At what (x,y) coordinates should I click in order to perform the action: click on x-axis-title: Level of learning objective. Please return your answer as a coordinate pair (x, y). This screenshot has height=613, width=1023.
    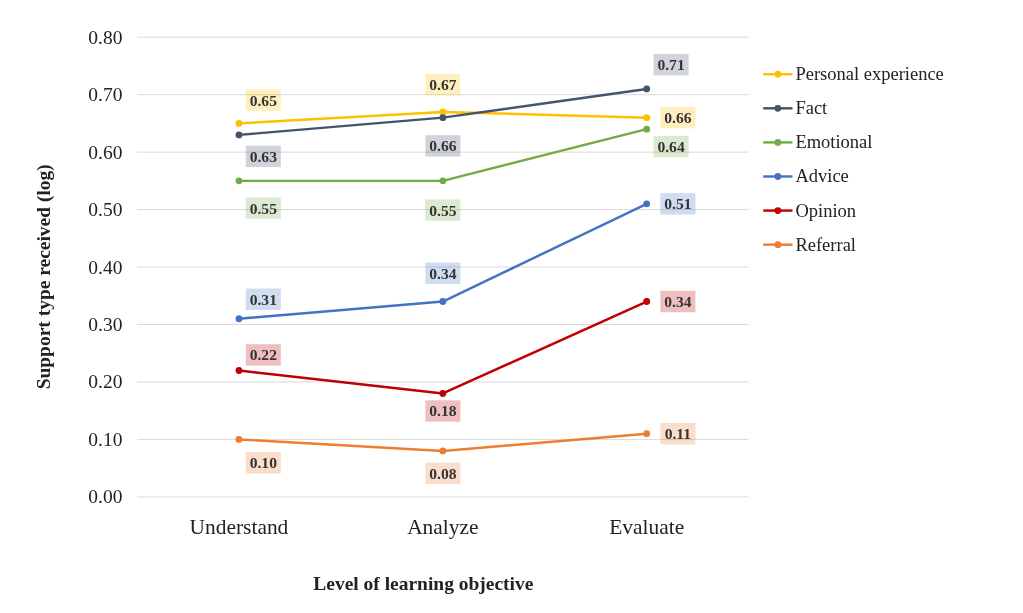
    Looking at the image, I should click on (423, 584).